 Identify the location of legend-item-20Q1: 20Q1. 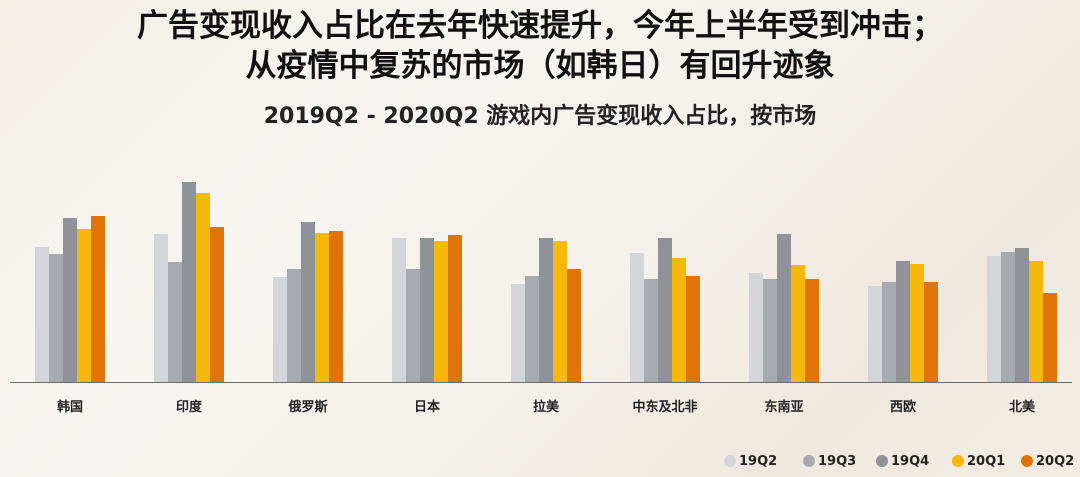
(978, 461).